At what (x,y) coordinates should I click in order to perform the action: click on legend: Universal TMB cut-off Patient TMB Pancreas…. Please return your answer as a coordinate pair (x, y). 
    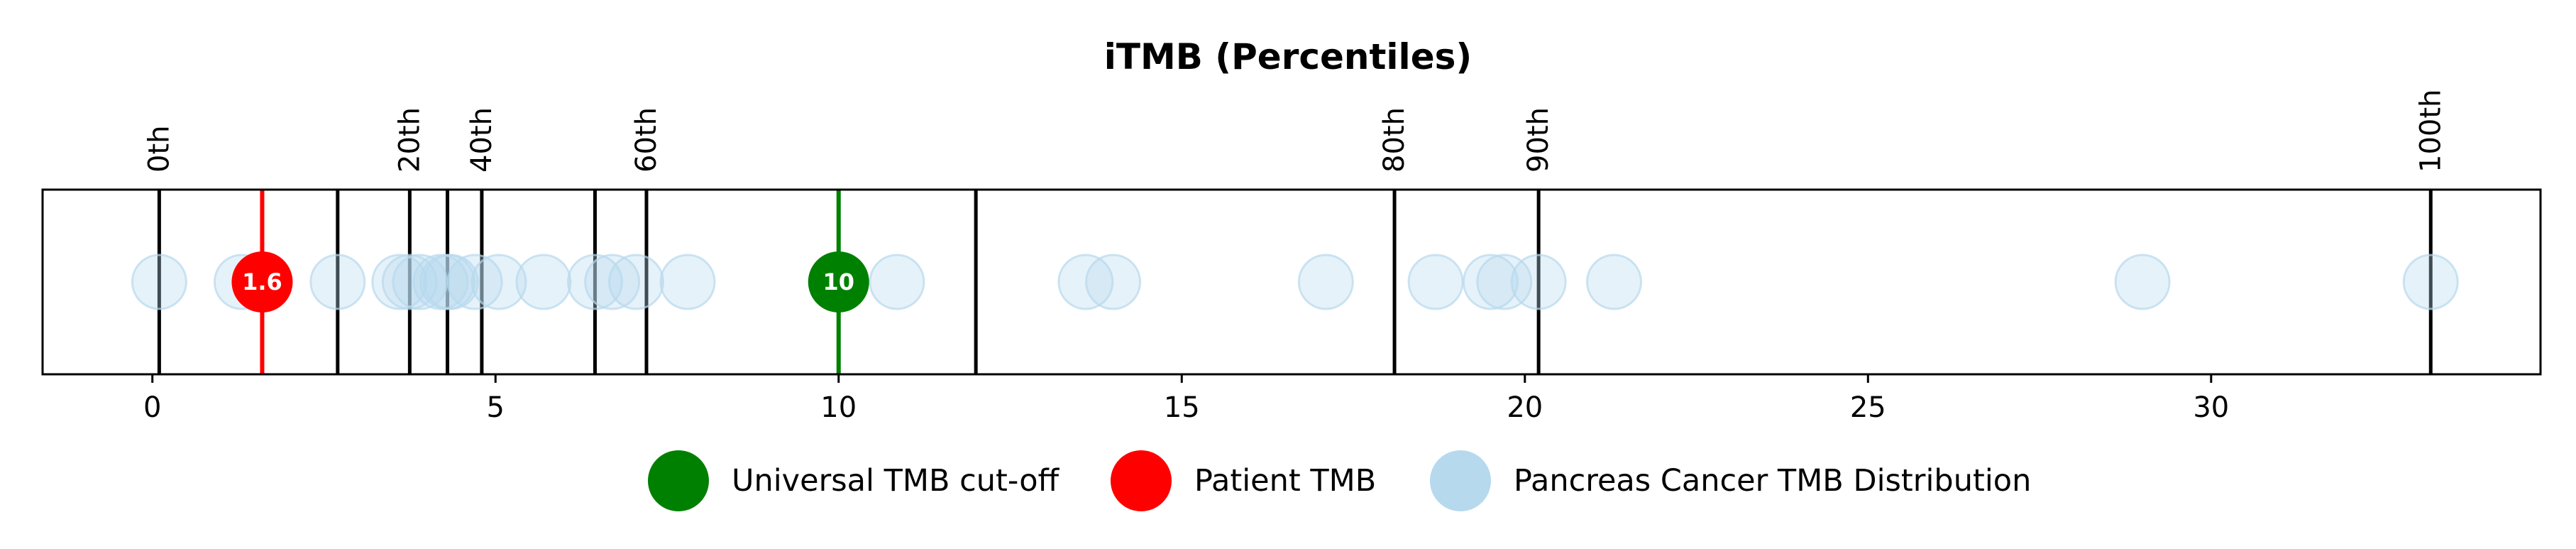
    Looking at the image, I should click on (1339, 480).